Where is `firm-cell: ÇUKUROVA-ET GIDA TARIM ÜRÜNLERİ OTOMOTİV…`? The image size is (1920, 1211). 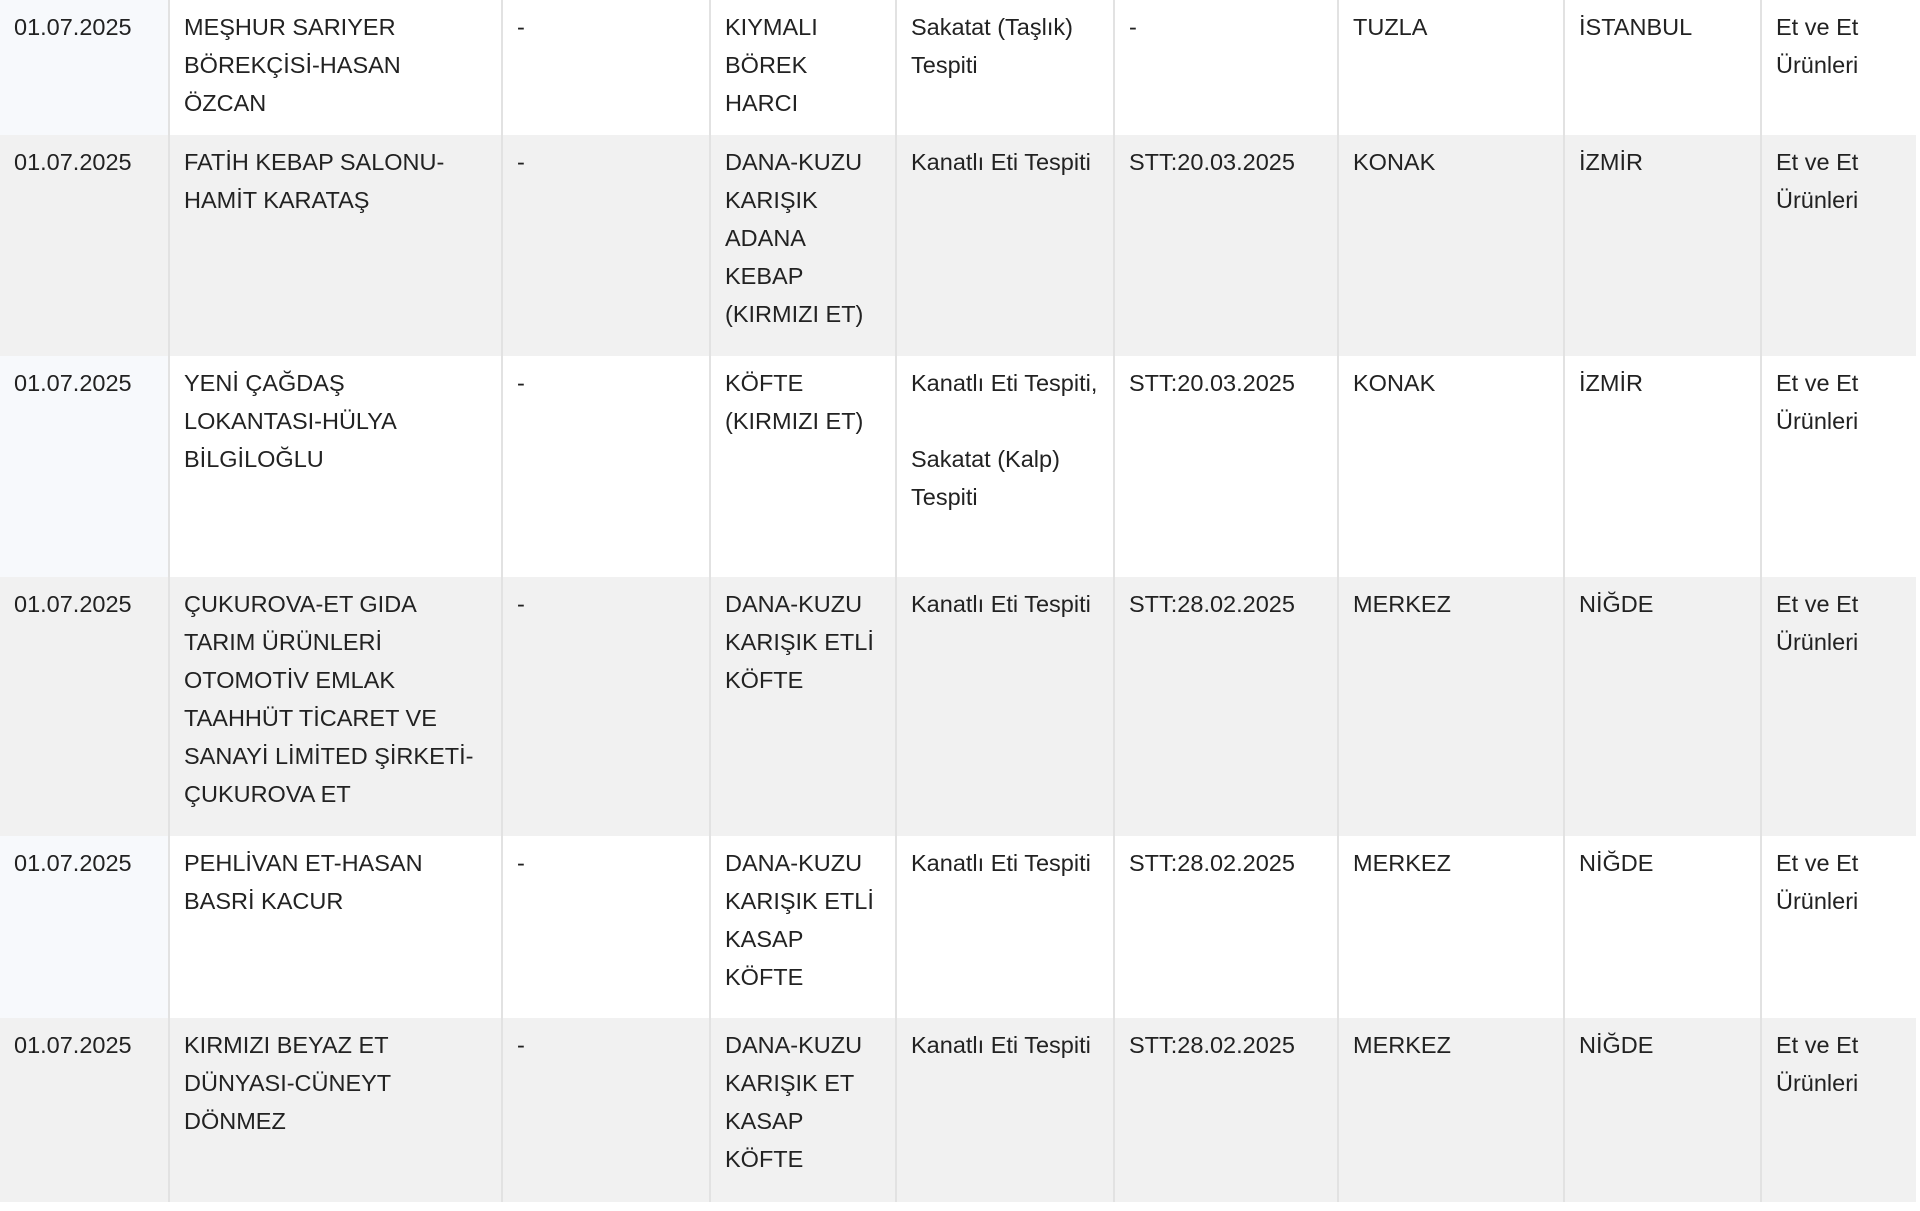
firm-cell: ÇUKUROVA-ET GIDA TARIM ÜRÜNLERİ OTOMOTİV… is located at coordinates (336, 706).